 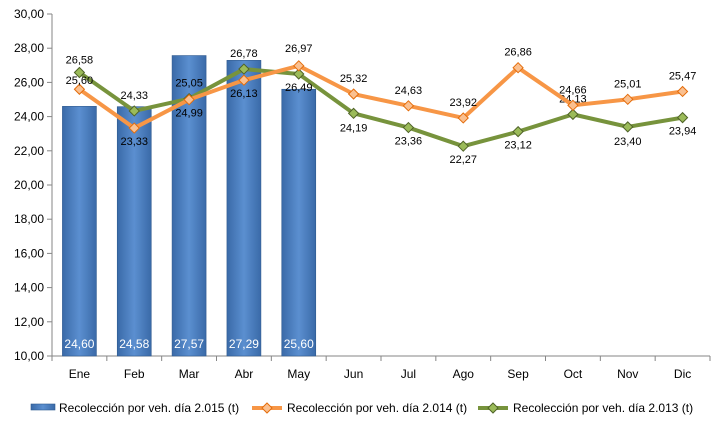 I want to click on y-tick-label: 12,00, so click(x=29, y=322).